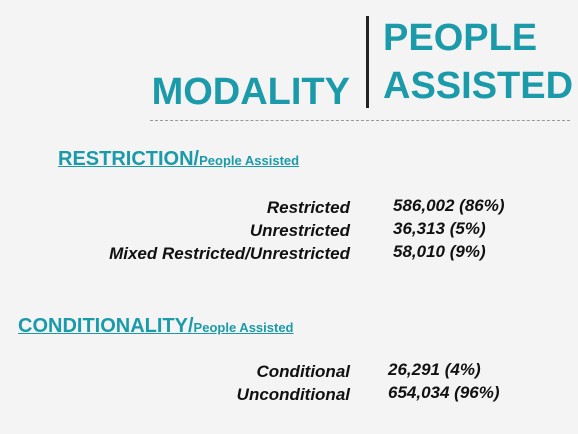 The width and height of the screenshot is (578, 434). I want to click on divider, so click(367, 62).